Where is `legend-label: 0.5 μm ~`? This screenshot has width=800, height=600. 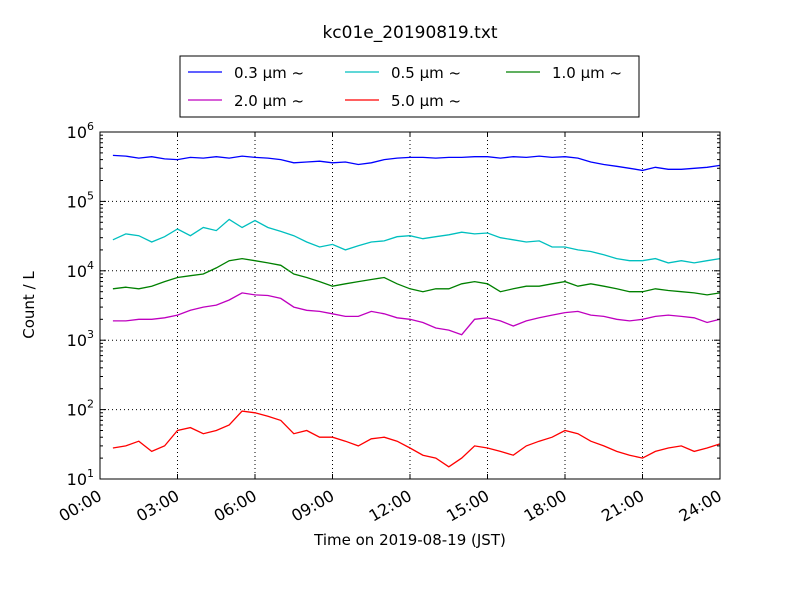
legend-label: 0.5 μm ~ is located at coordinates (426, 73).